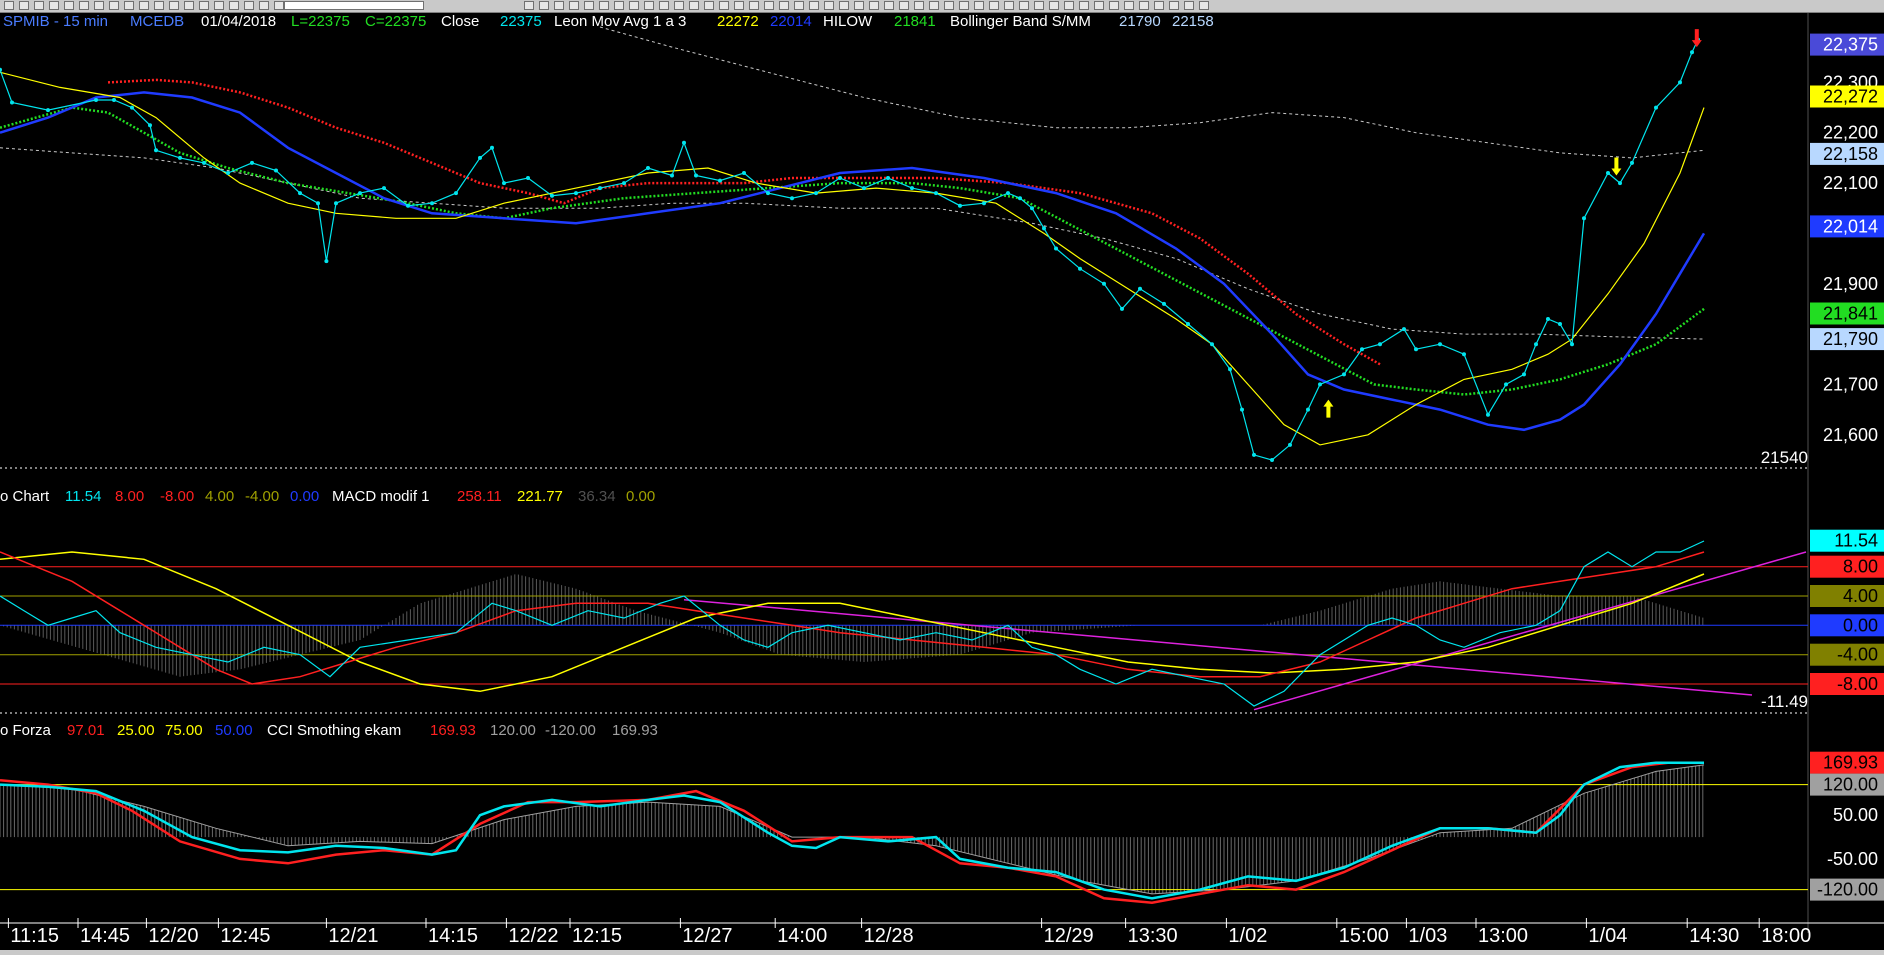  Describe the element at coordinates (173, 936) in the screenshot. I see `x-axis-label: 12/20` at that location.